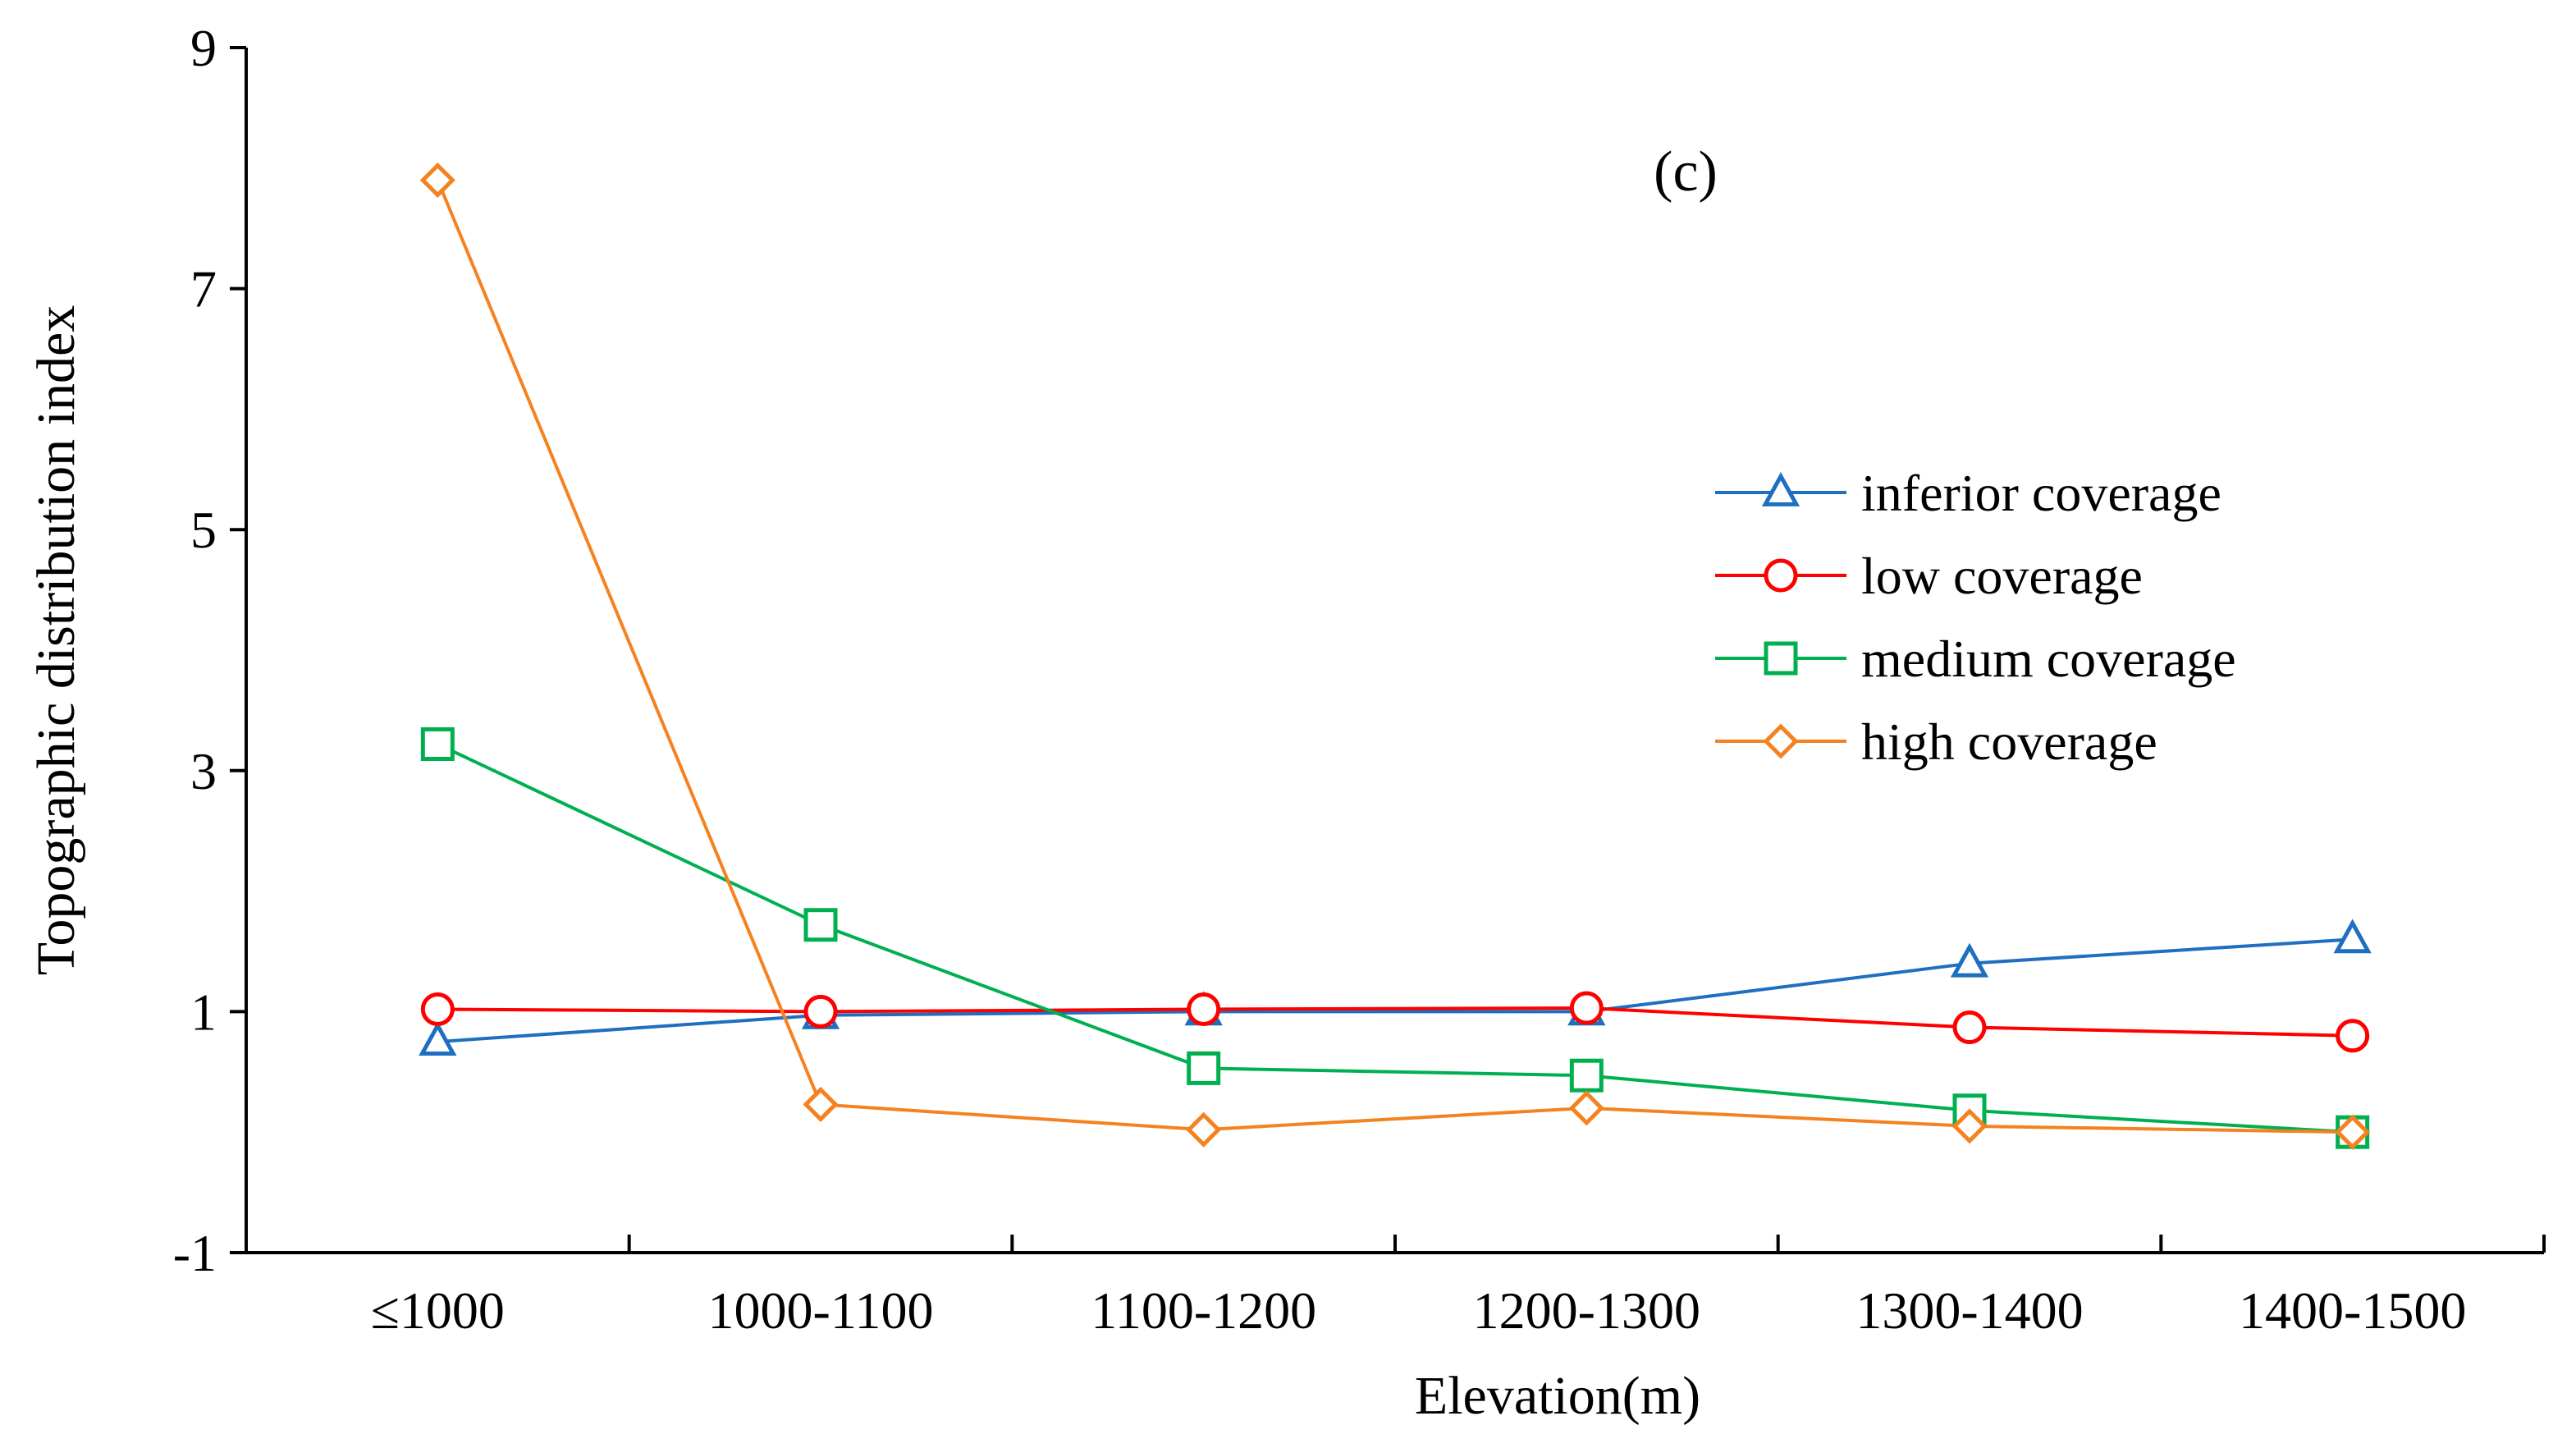 The height and width of the screenshot is (1448, 2576). Describe the element at coordinates (203, 771) in the screenshot. I see `y-tick-label: 3` at that location.